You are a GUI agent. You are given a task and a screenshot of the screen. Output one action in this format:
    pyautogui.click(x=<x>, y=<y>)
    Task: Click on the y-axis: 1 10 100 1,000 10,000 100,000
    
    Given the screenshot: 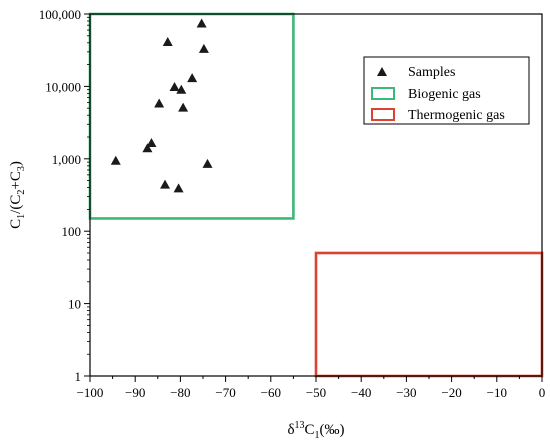 What is the action you would take?
    pyautogui.click(x=64, y=195)
    